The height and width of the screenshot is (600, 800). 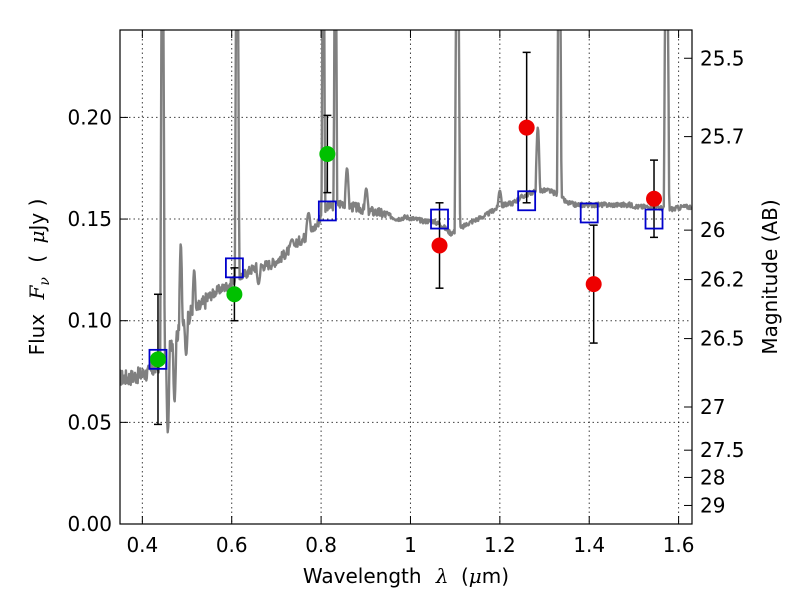 What do you see at coordinates (722, 280) in the screenshot?
I see `y2-tick-label: 26.2` at bounding box center [722, 280].